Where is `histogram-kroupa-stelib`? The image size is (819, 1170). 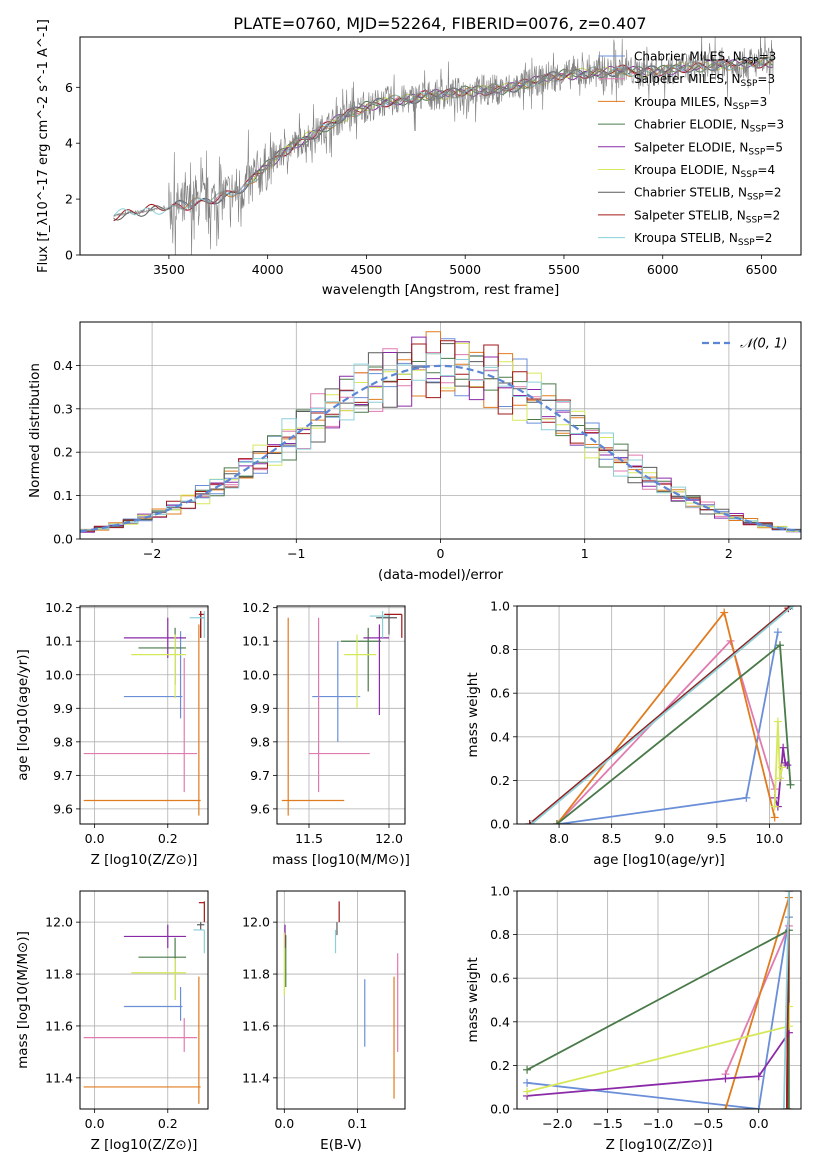 histogram-kroupa-stelib is located at coordinates (440, 442).